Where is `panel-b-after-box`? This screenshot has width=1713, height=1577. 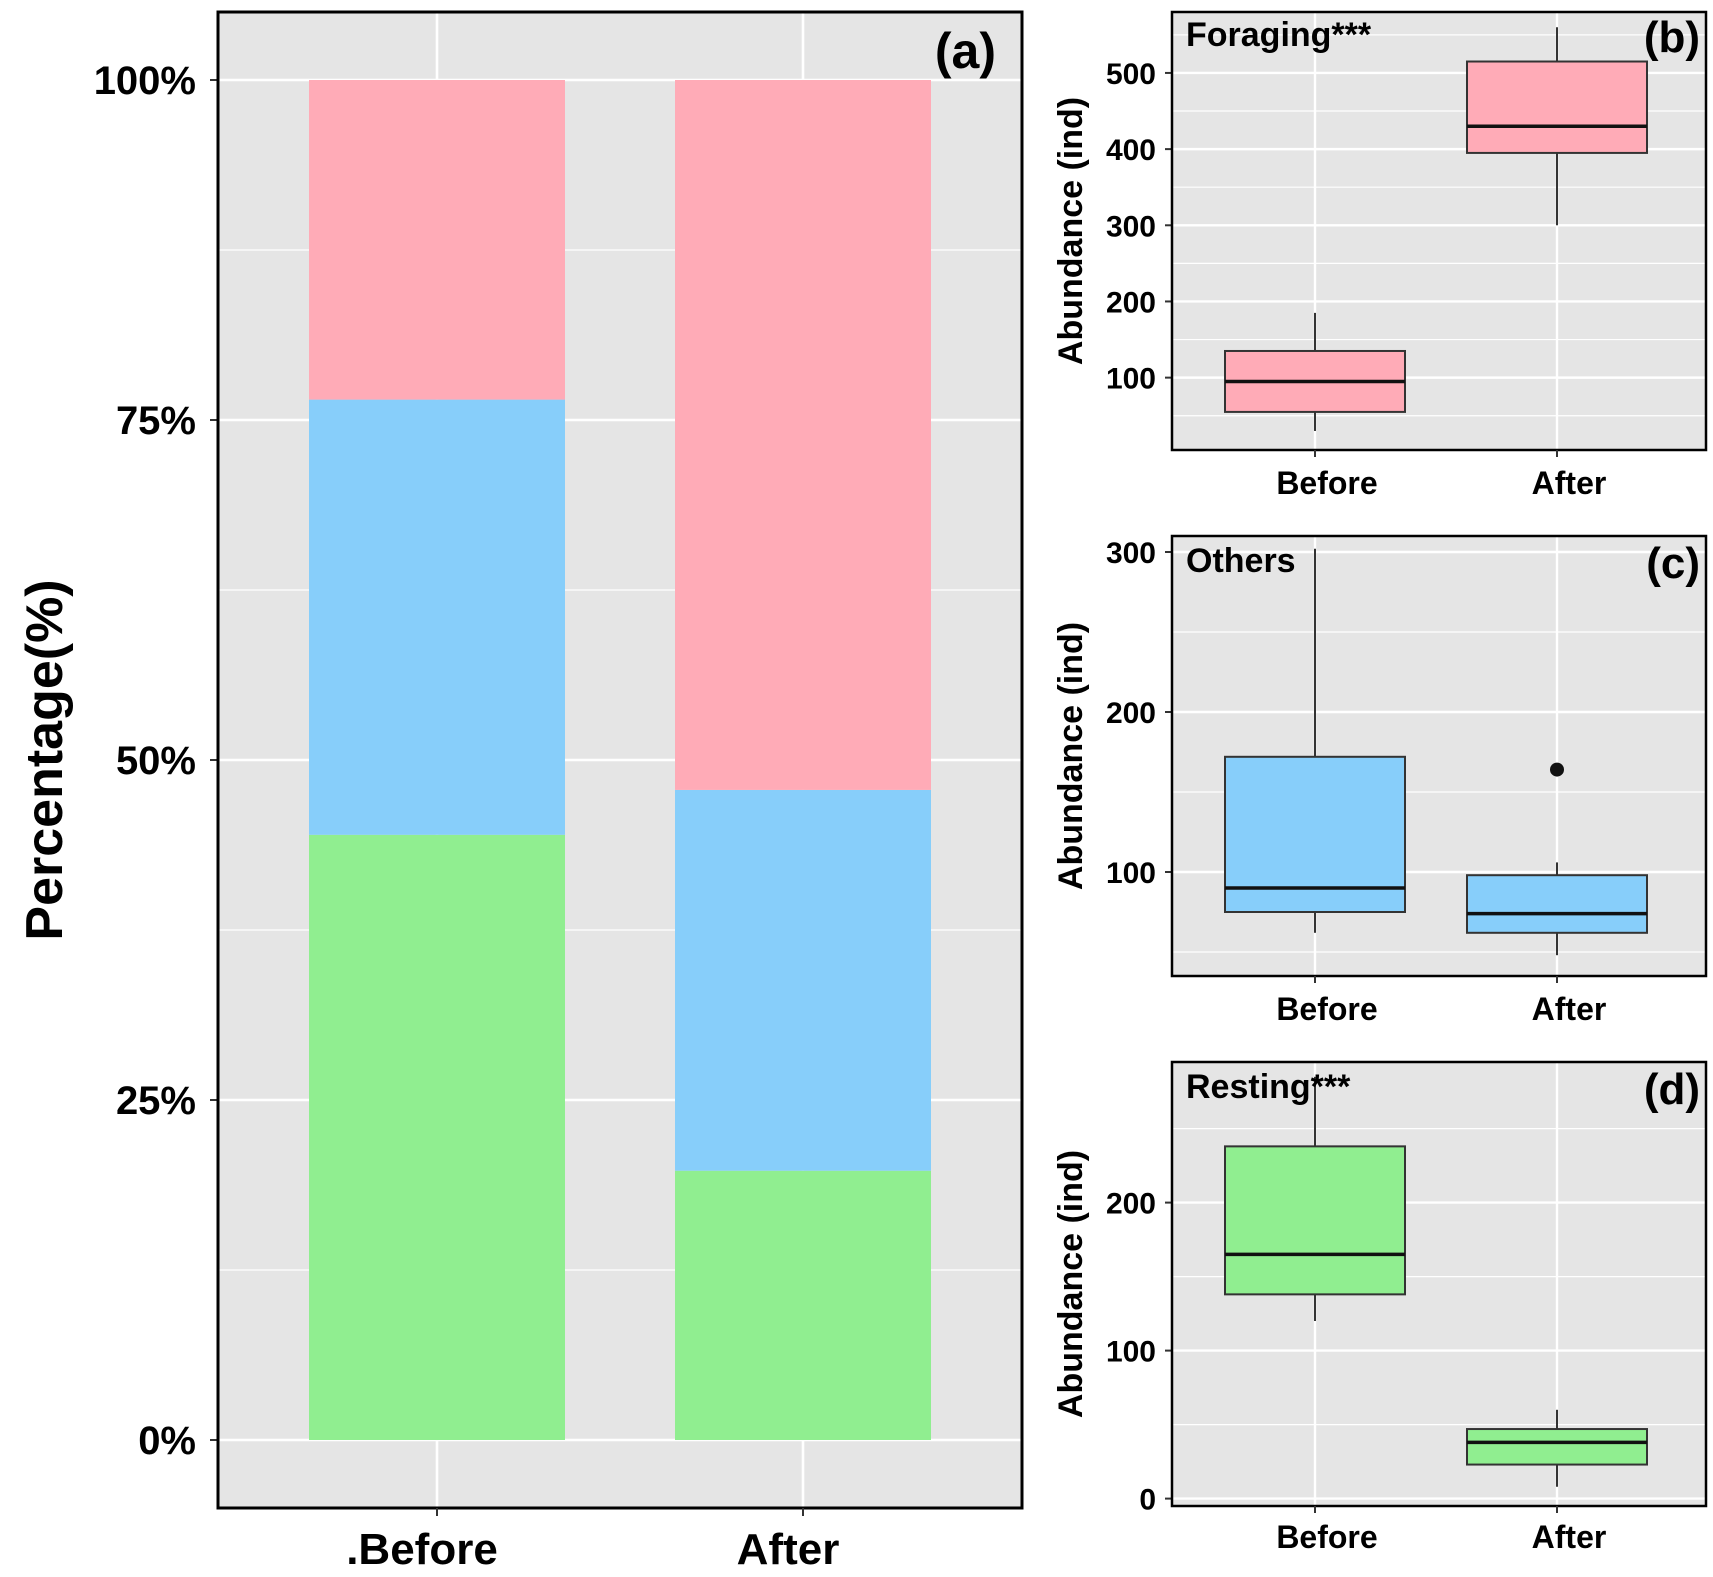
panel-b-after-box is located at coordinates (1557, 107).